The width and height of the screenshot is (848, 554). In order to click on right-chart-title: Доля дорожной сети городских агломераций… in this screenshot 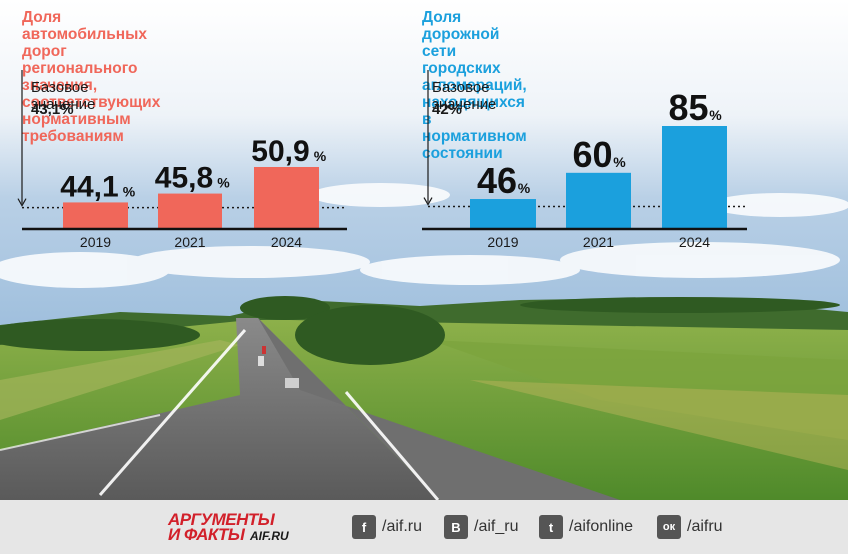, I will do `click(474, 85)`.